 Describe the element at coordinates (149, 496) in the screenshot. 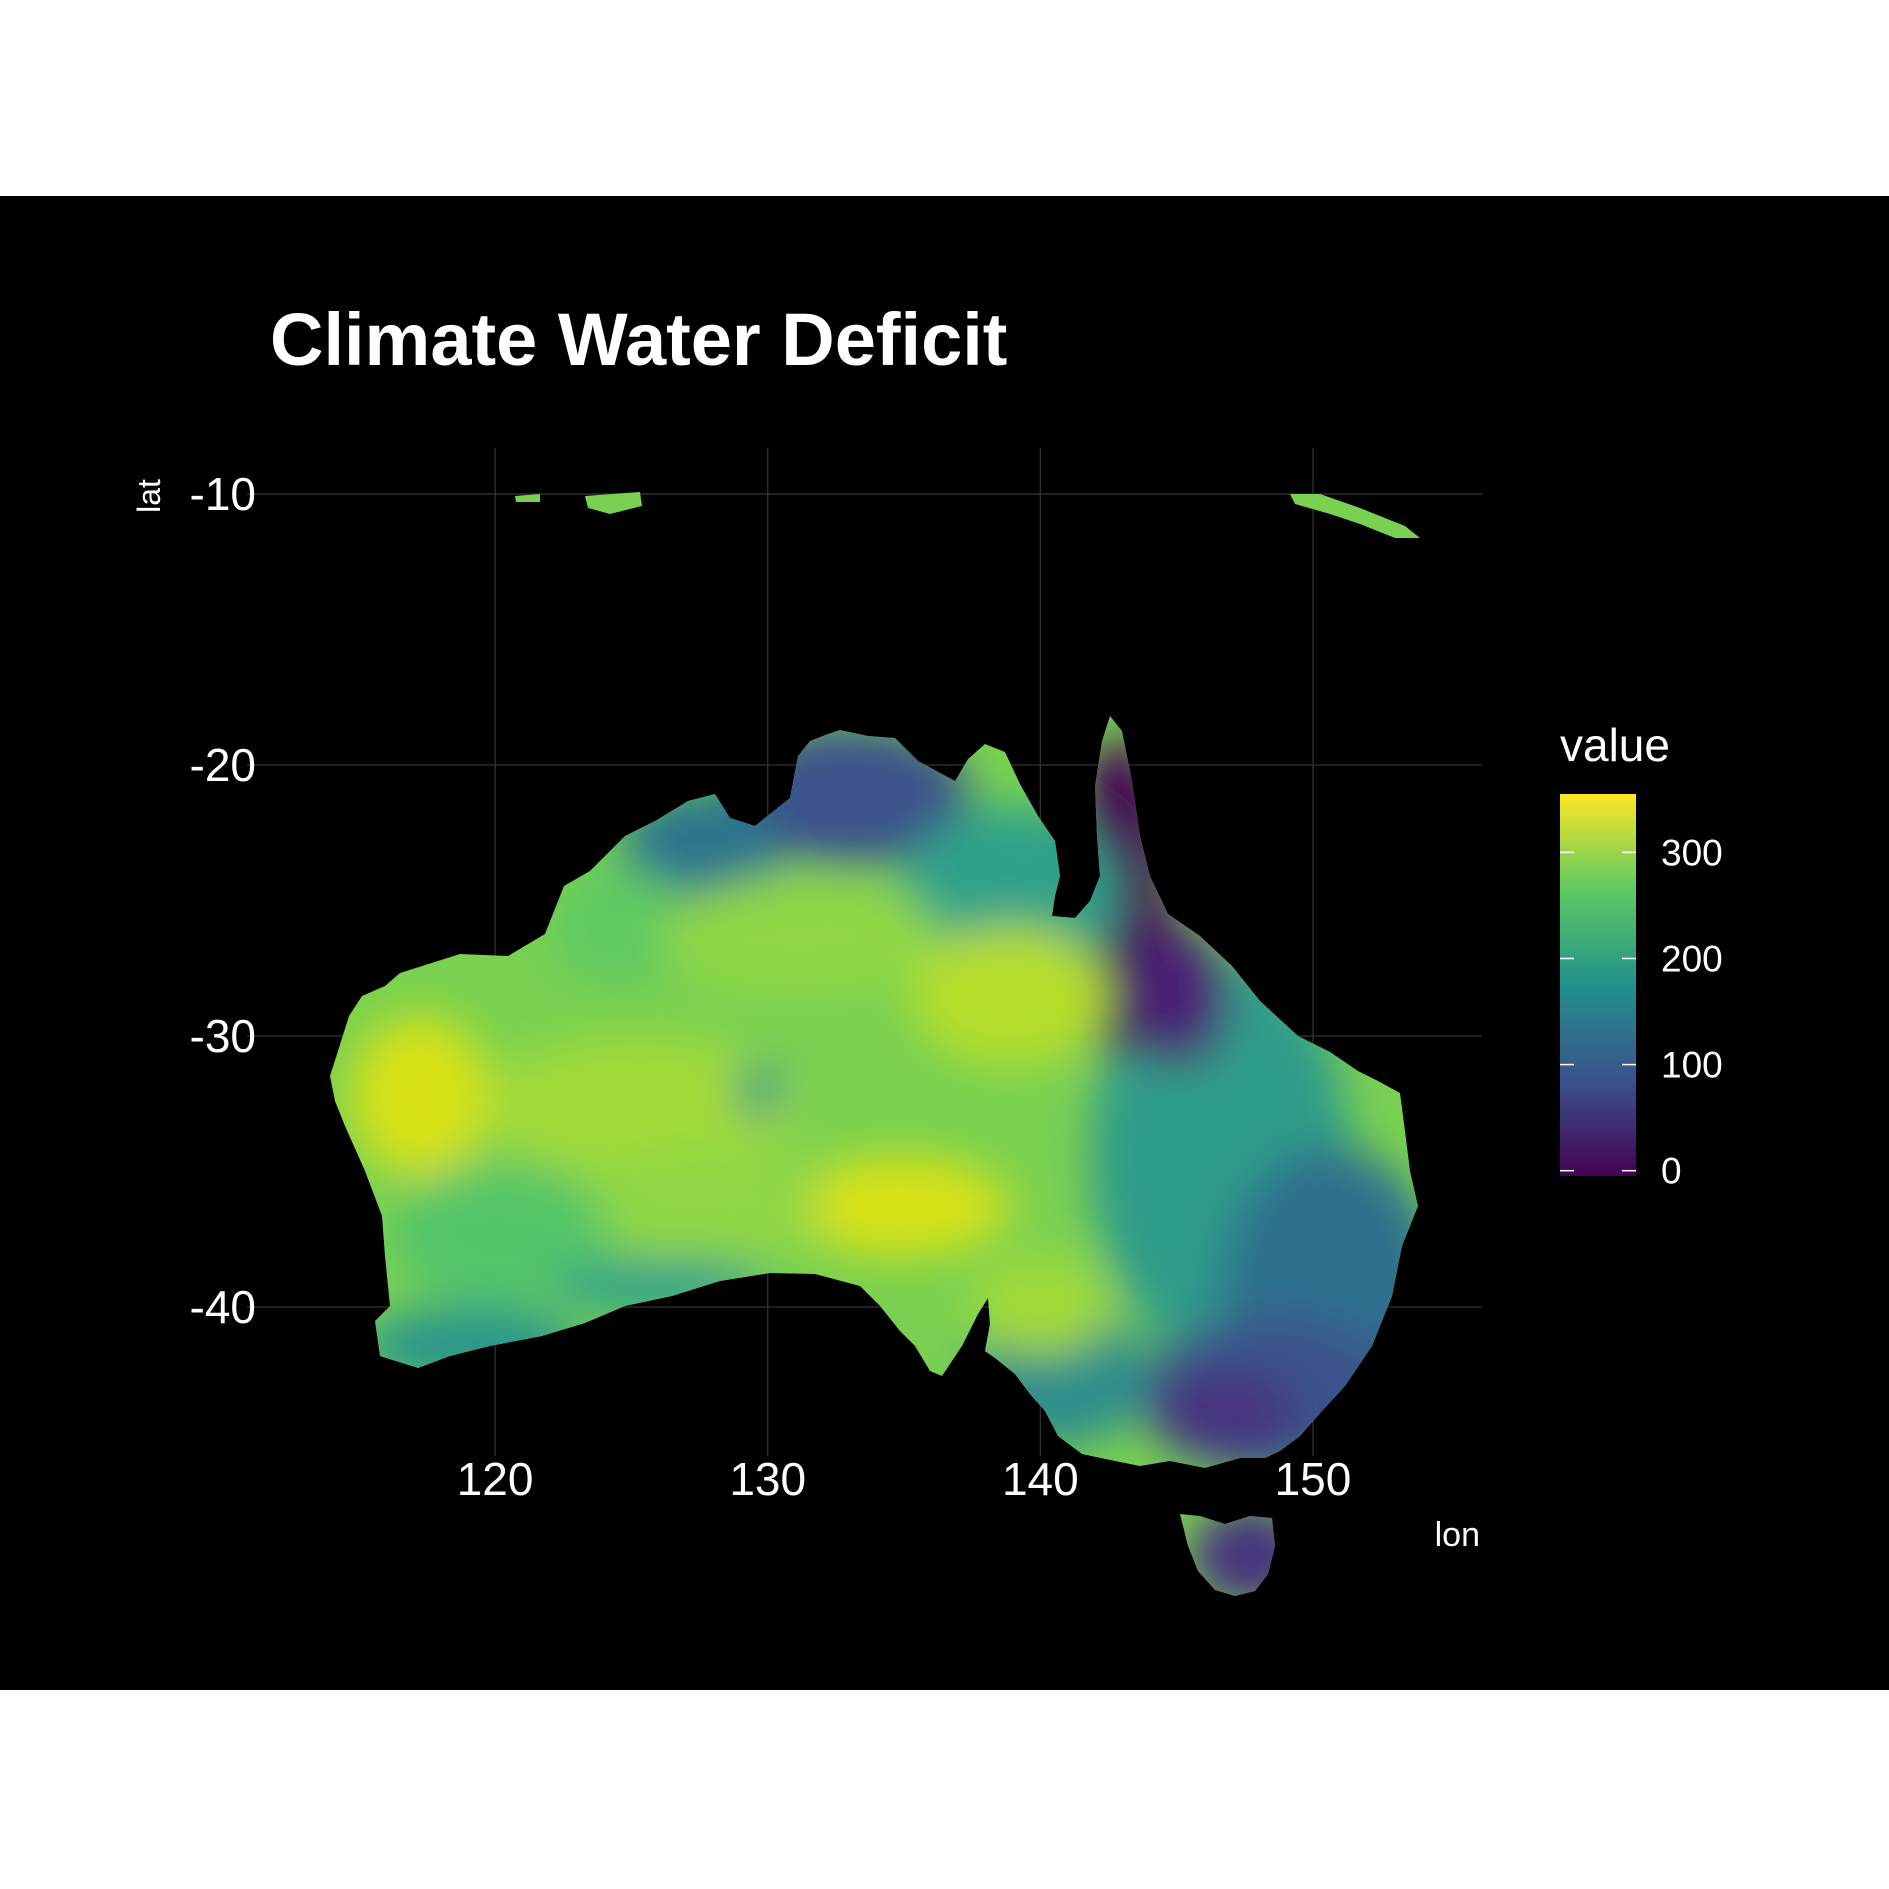

I see `y-axis-label: lat` at that location.